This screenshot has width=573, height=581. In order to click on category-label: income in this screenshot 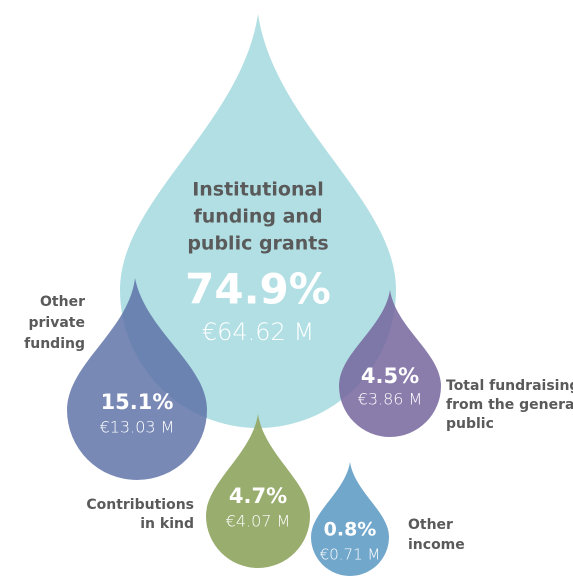, I will do `click(436, 545)`.